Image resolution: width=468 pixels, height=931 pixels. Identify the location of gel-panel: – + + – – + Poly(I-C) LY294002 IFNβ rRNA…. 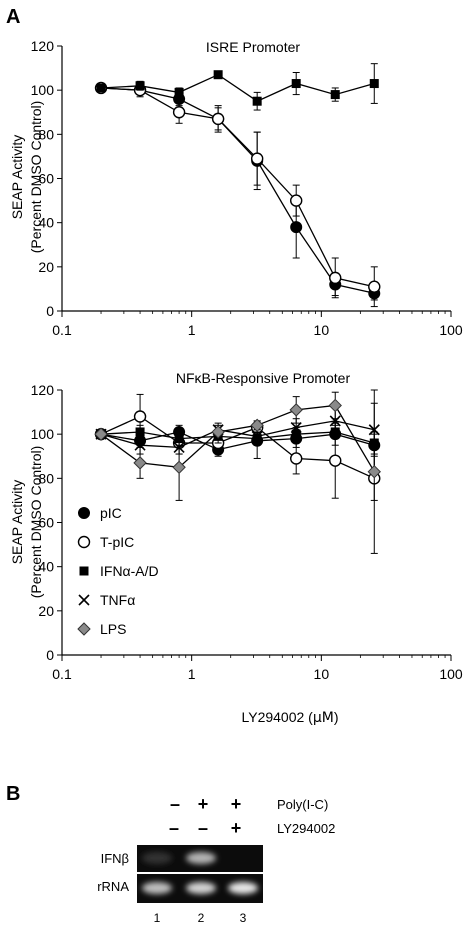
(216, 859).